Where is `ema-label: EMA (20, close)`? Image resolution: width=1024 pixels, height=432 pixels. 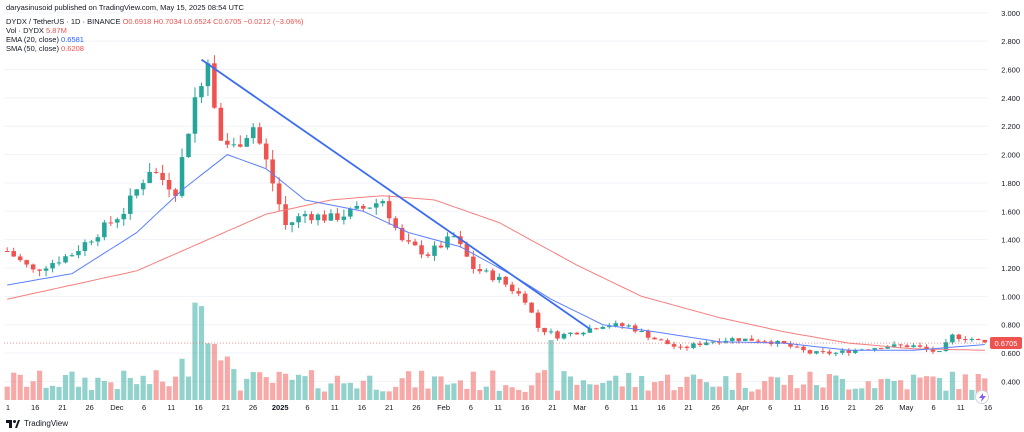
ema-label: EMA (20, close) is located at coordinates (32, 39).